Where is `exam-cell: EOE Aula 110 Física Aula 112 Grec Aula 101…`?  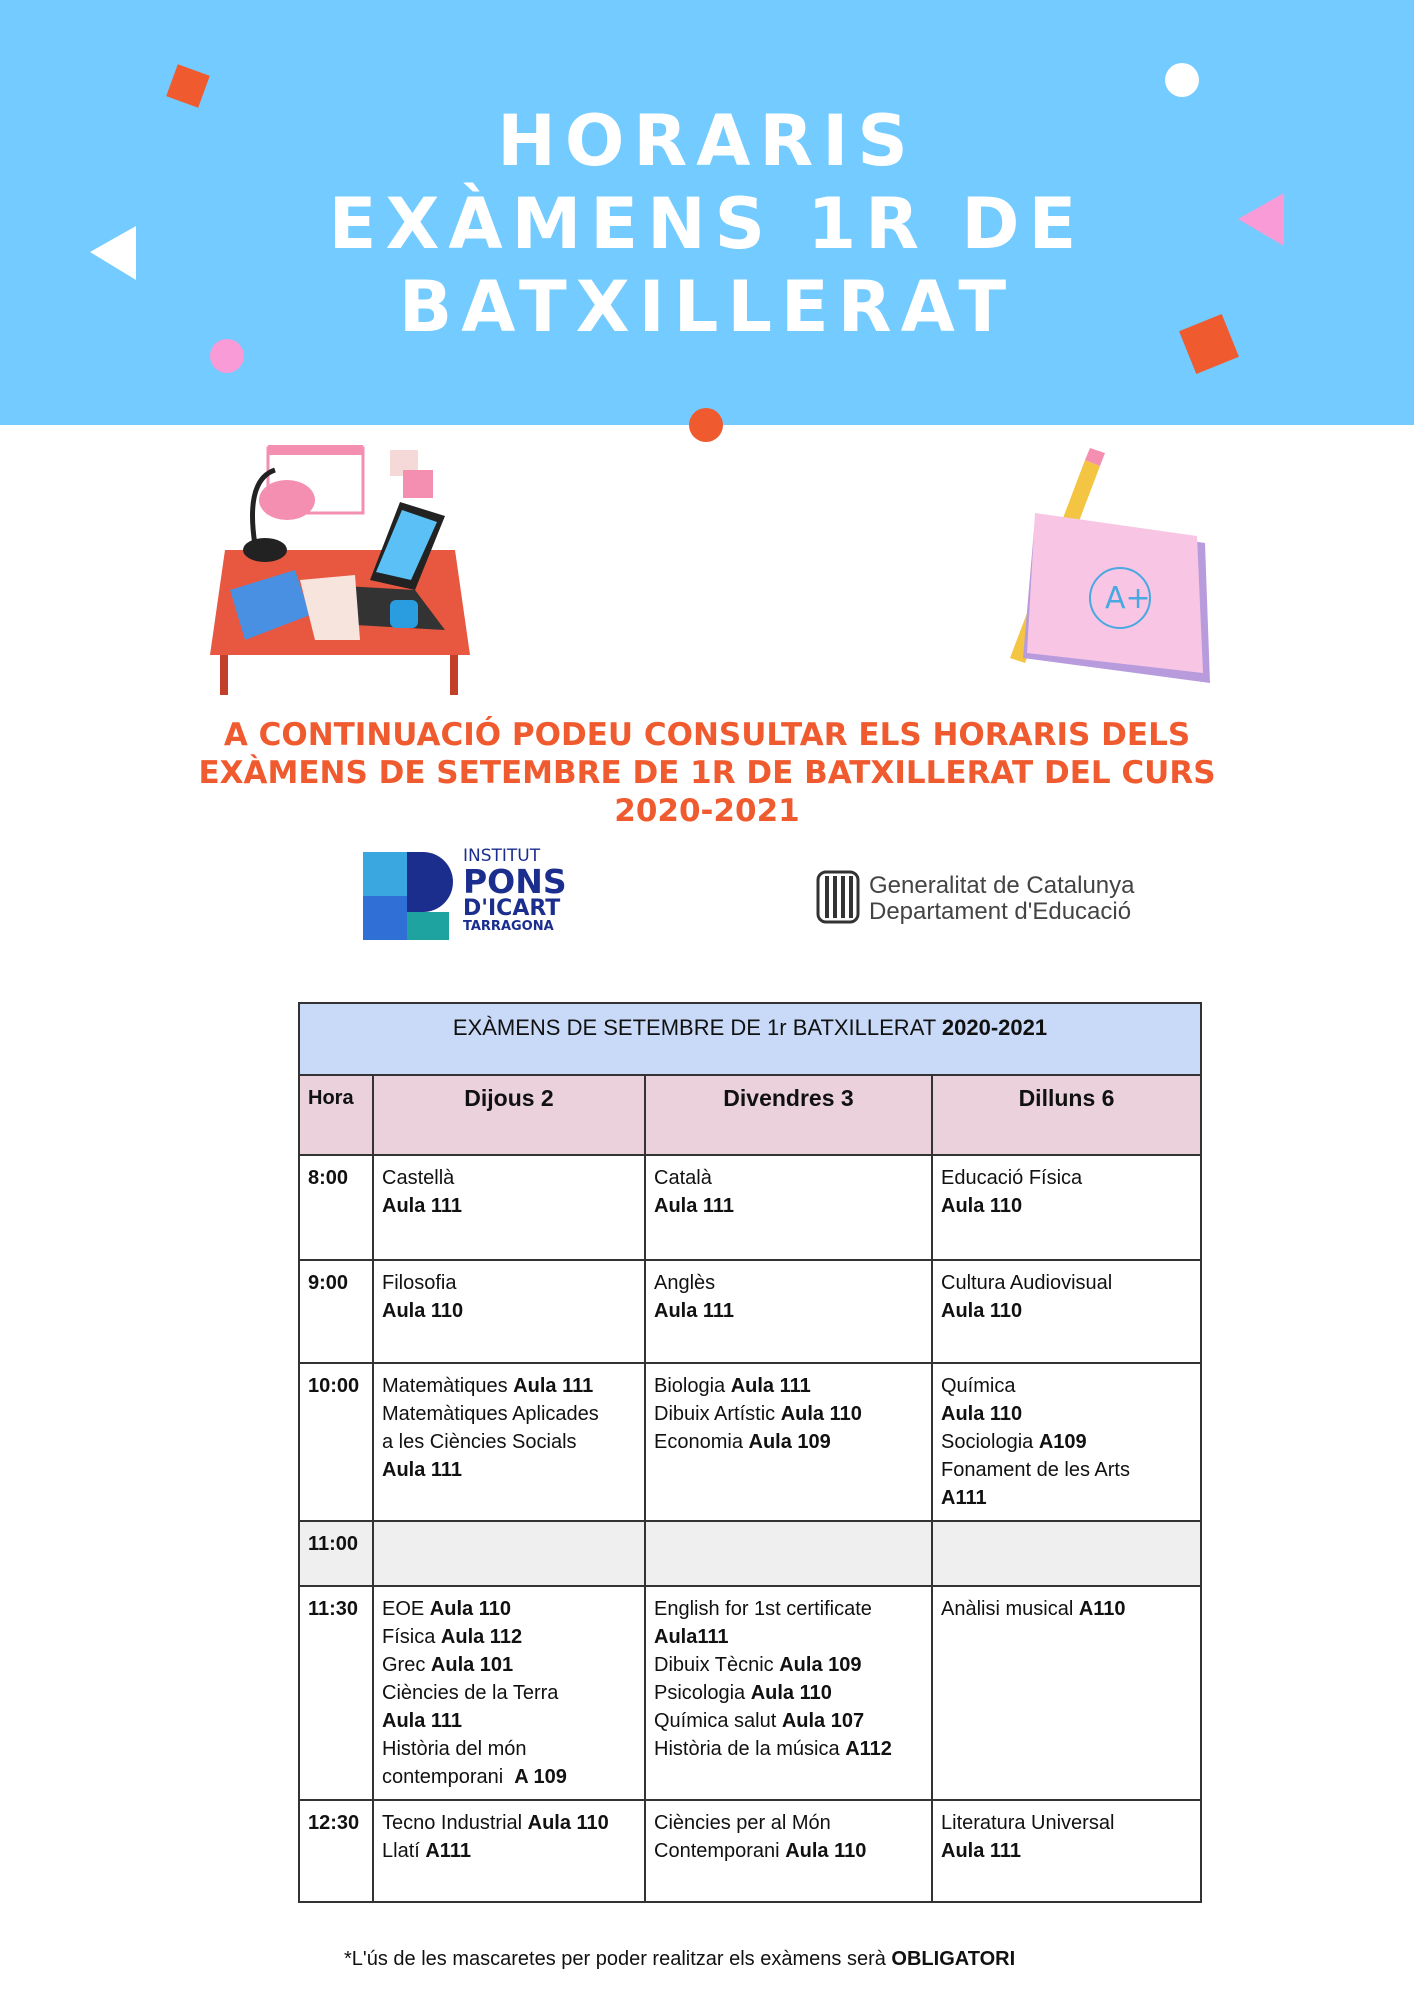
exam-cell: EOE Aula 110 Física Aula 112 Grec Aula 101… is located at coordinates (509, 1693).